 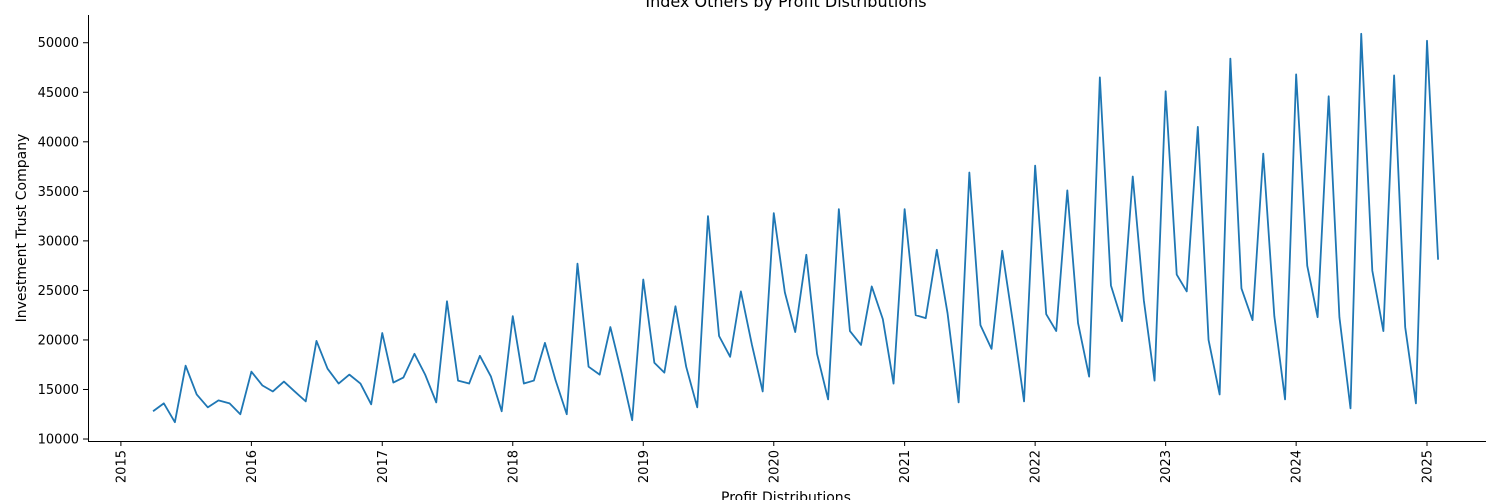 What do you see at coordinates (905, 466) in the screenshot?
I see `x-tick-label: 2021` at bounding box center [905, 466].